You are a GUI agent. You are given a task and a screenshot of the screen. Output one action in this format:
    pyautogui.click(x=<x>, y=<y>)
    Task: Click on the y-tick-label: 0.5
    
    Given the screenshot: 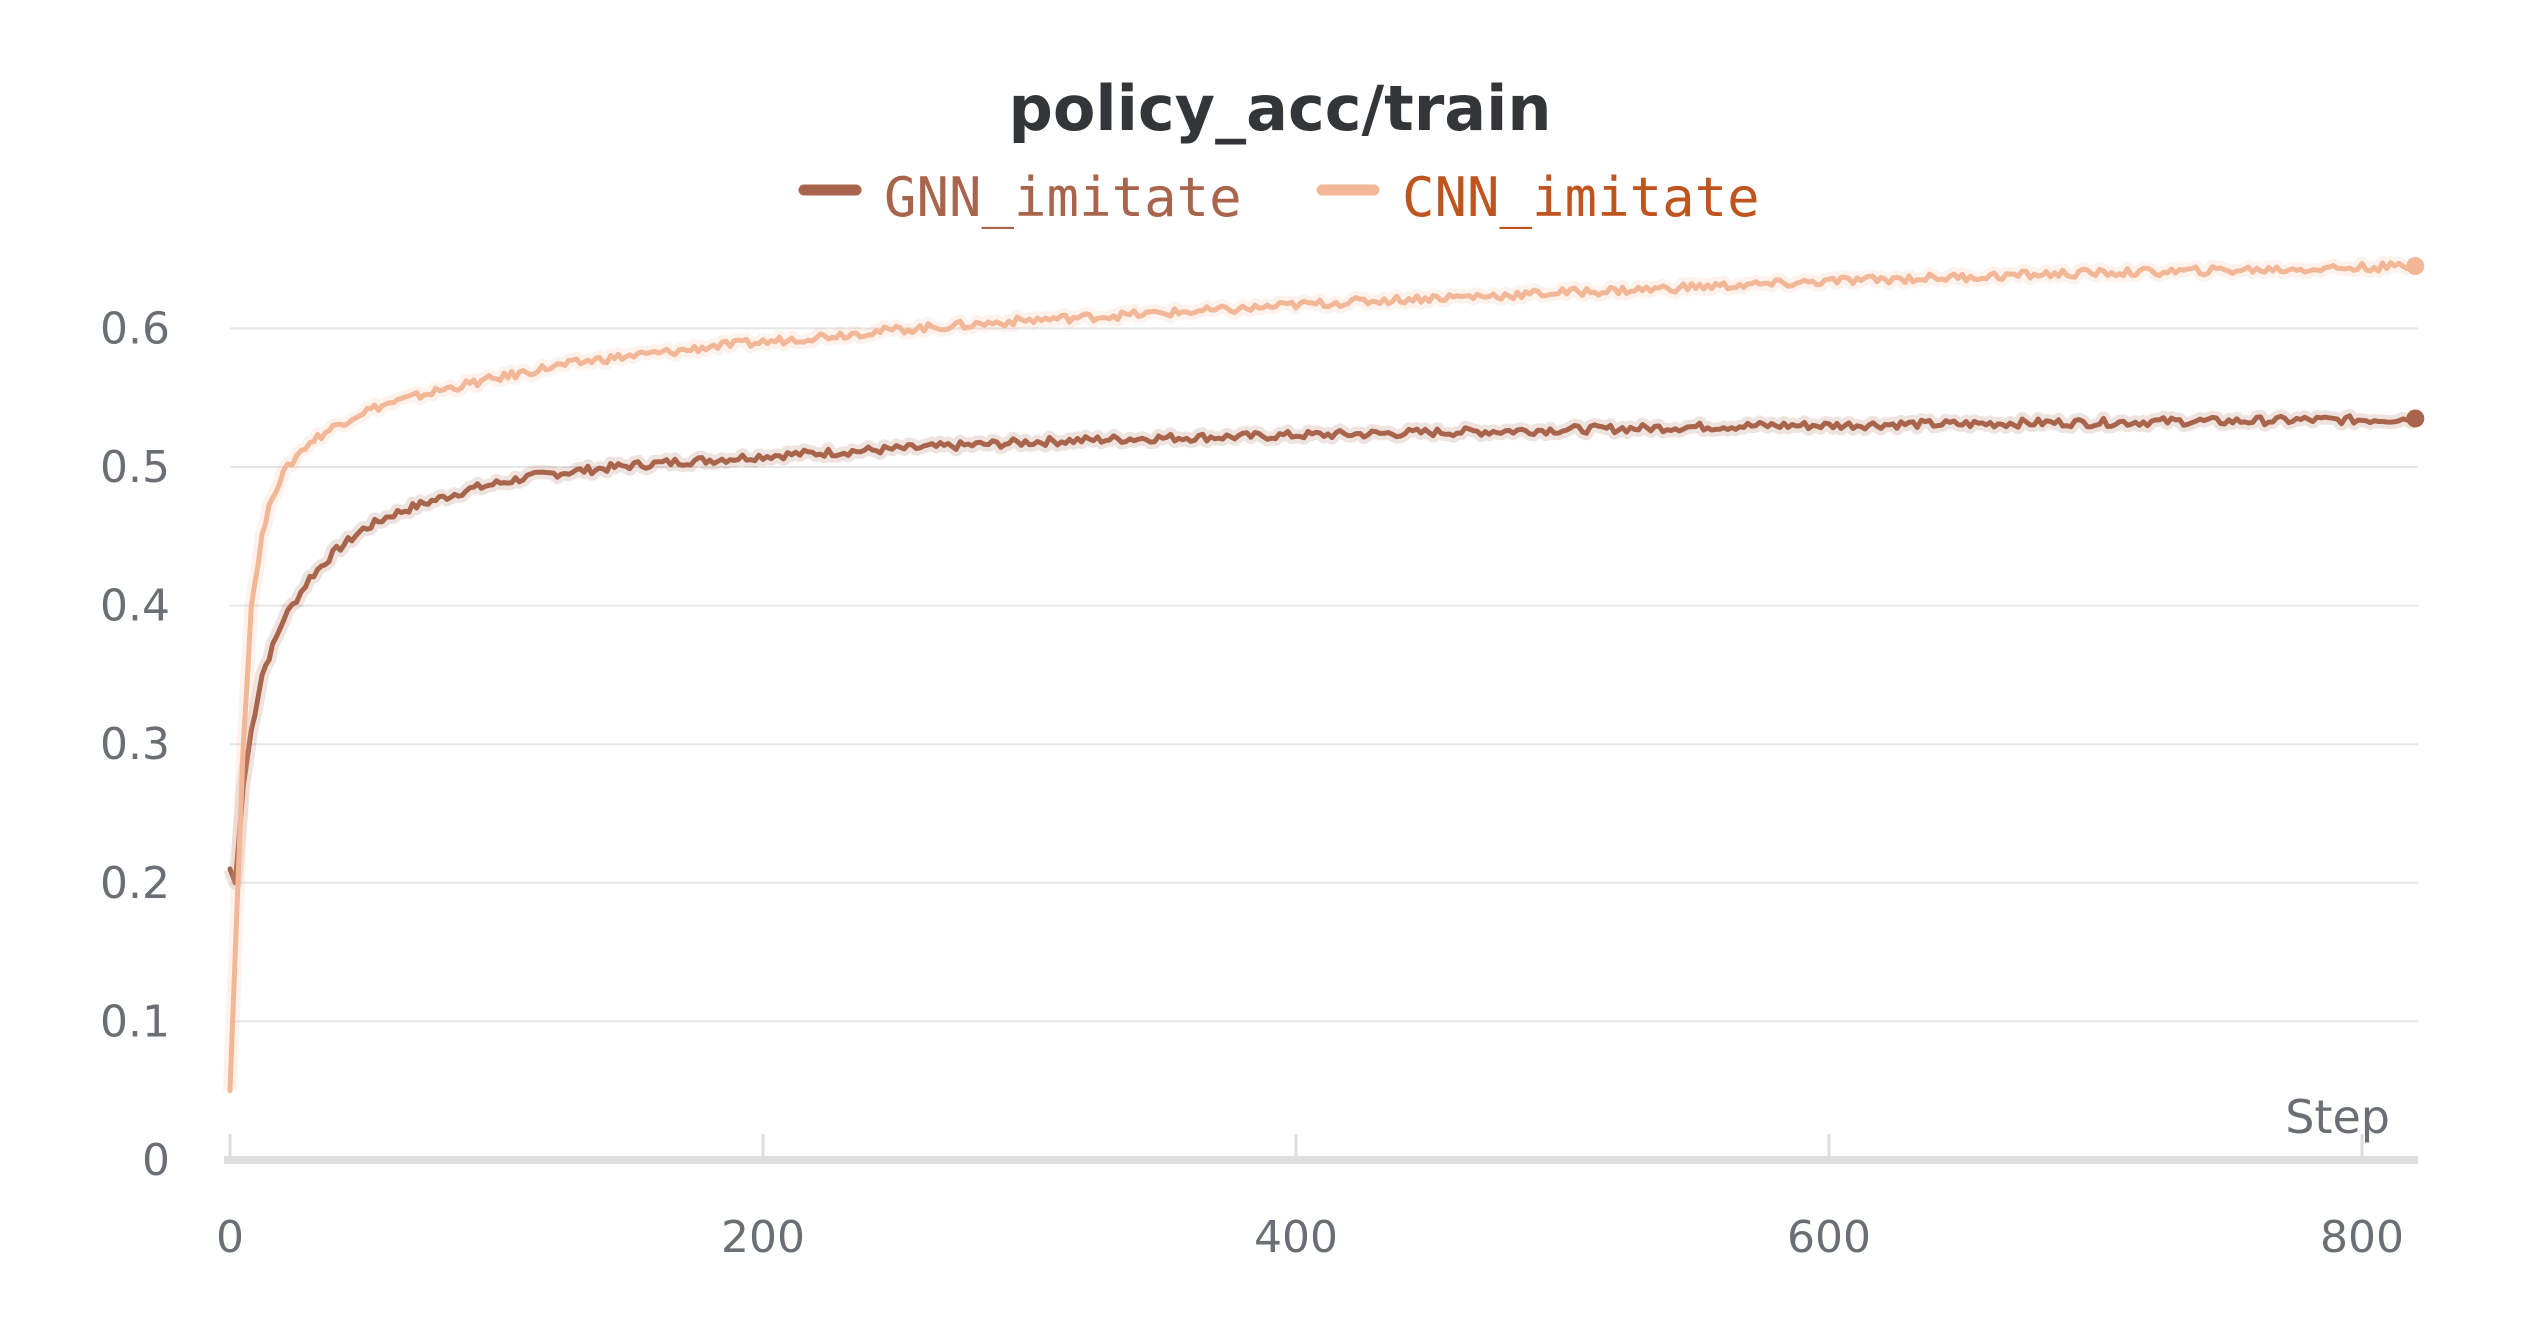 What is the action you would take?
    pyautogui.click(x=135, y=467)
    